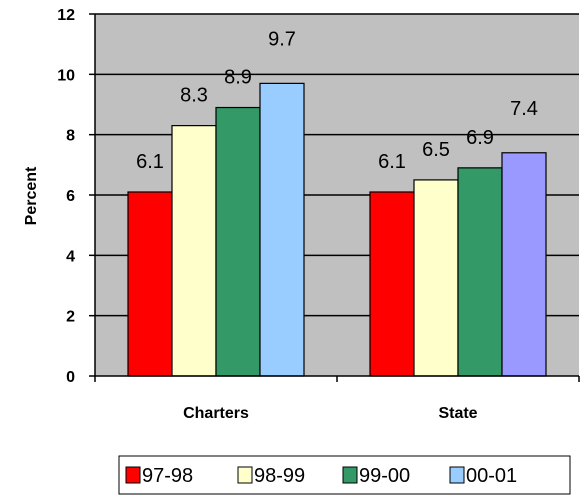  What do you see at coordinates (279, 476) in the screenshot?
I see `legend-label-98-99: 98-99` at bounding box center [279, 476].